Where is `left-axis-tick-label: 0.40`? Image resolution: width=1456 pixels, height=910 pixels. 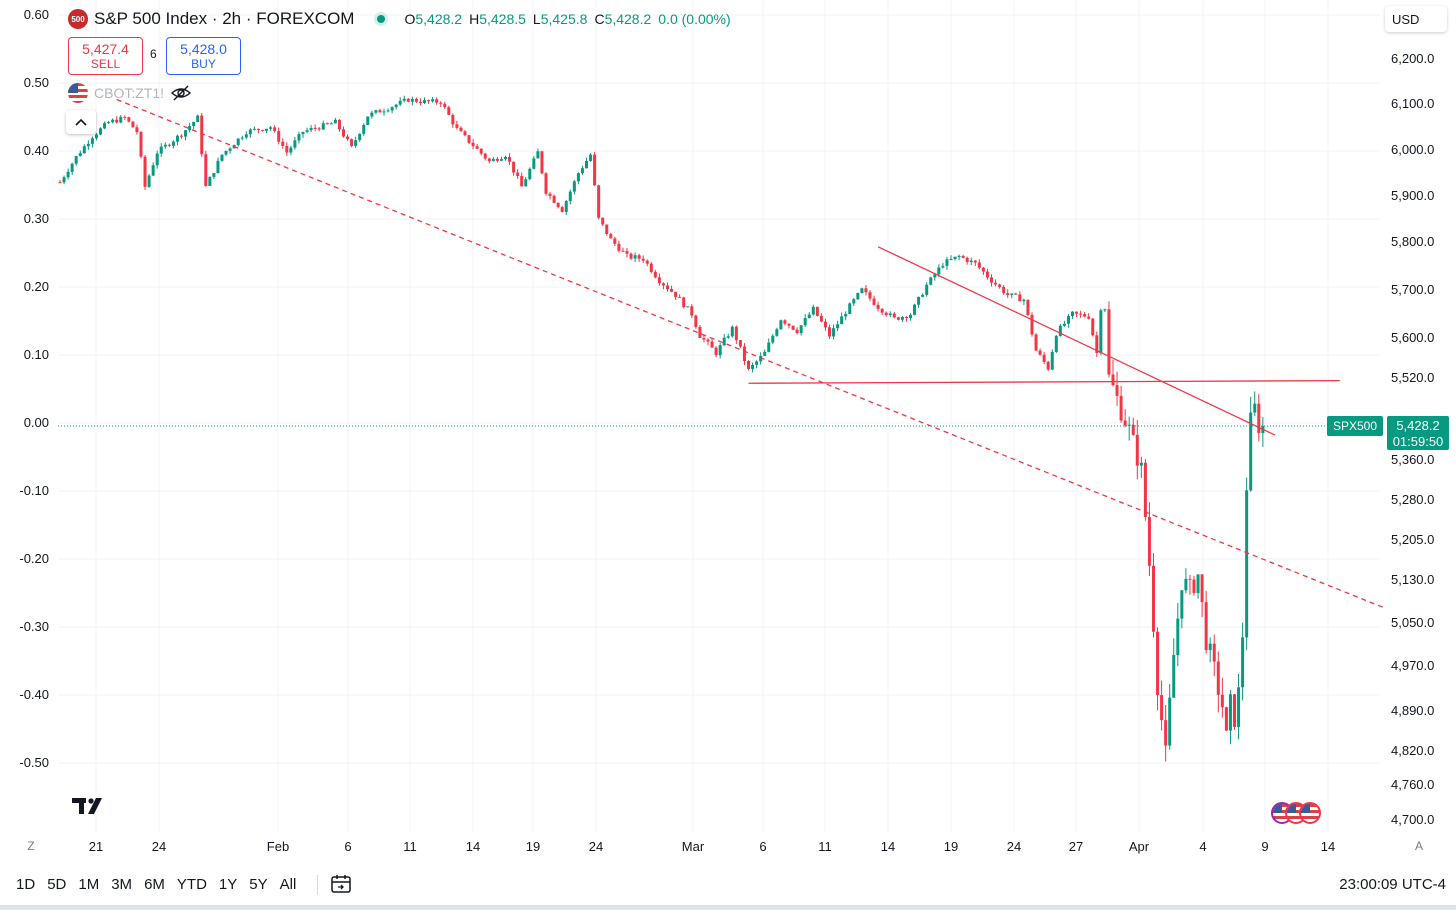
left-axis-tick-label: 0.40 is located at coordinates (36, 150).